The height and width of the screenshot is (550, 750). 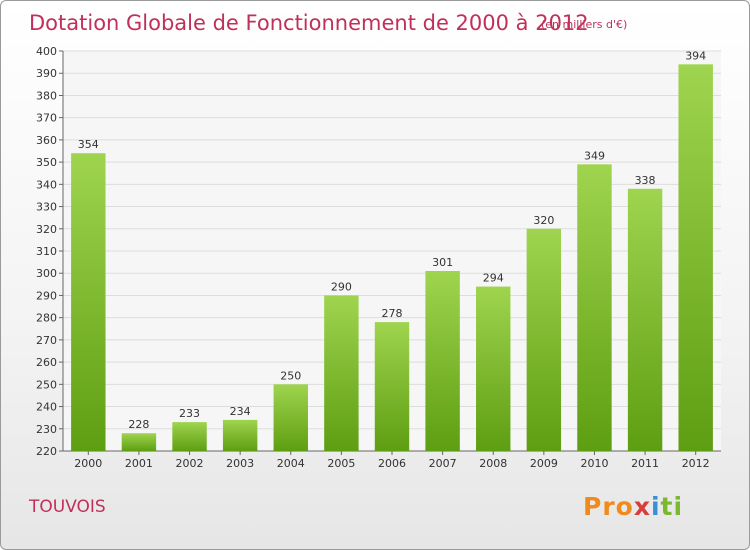 I want to click on y-tick-label: 270, so click(x=46, y=340).